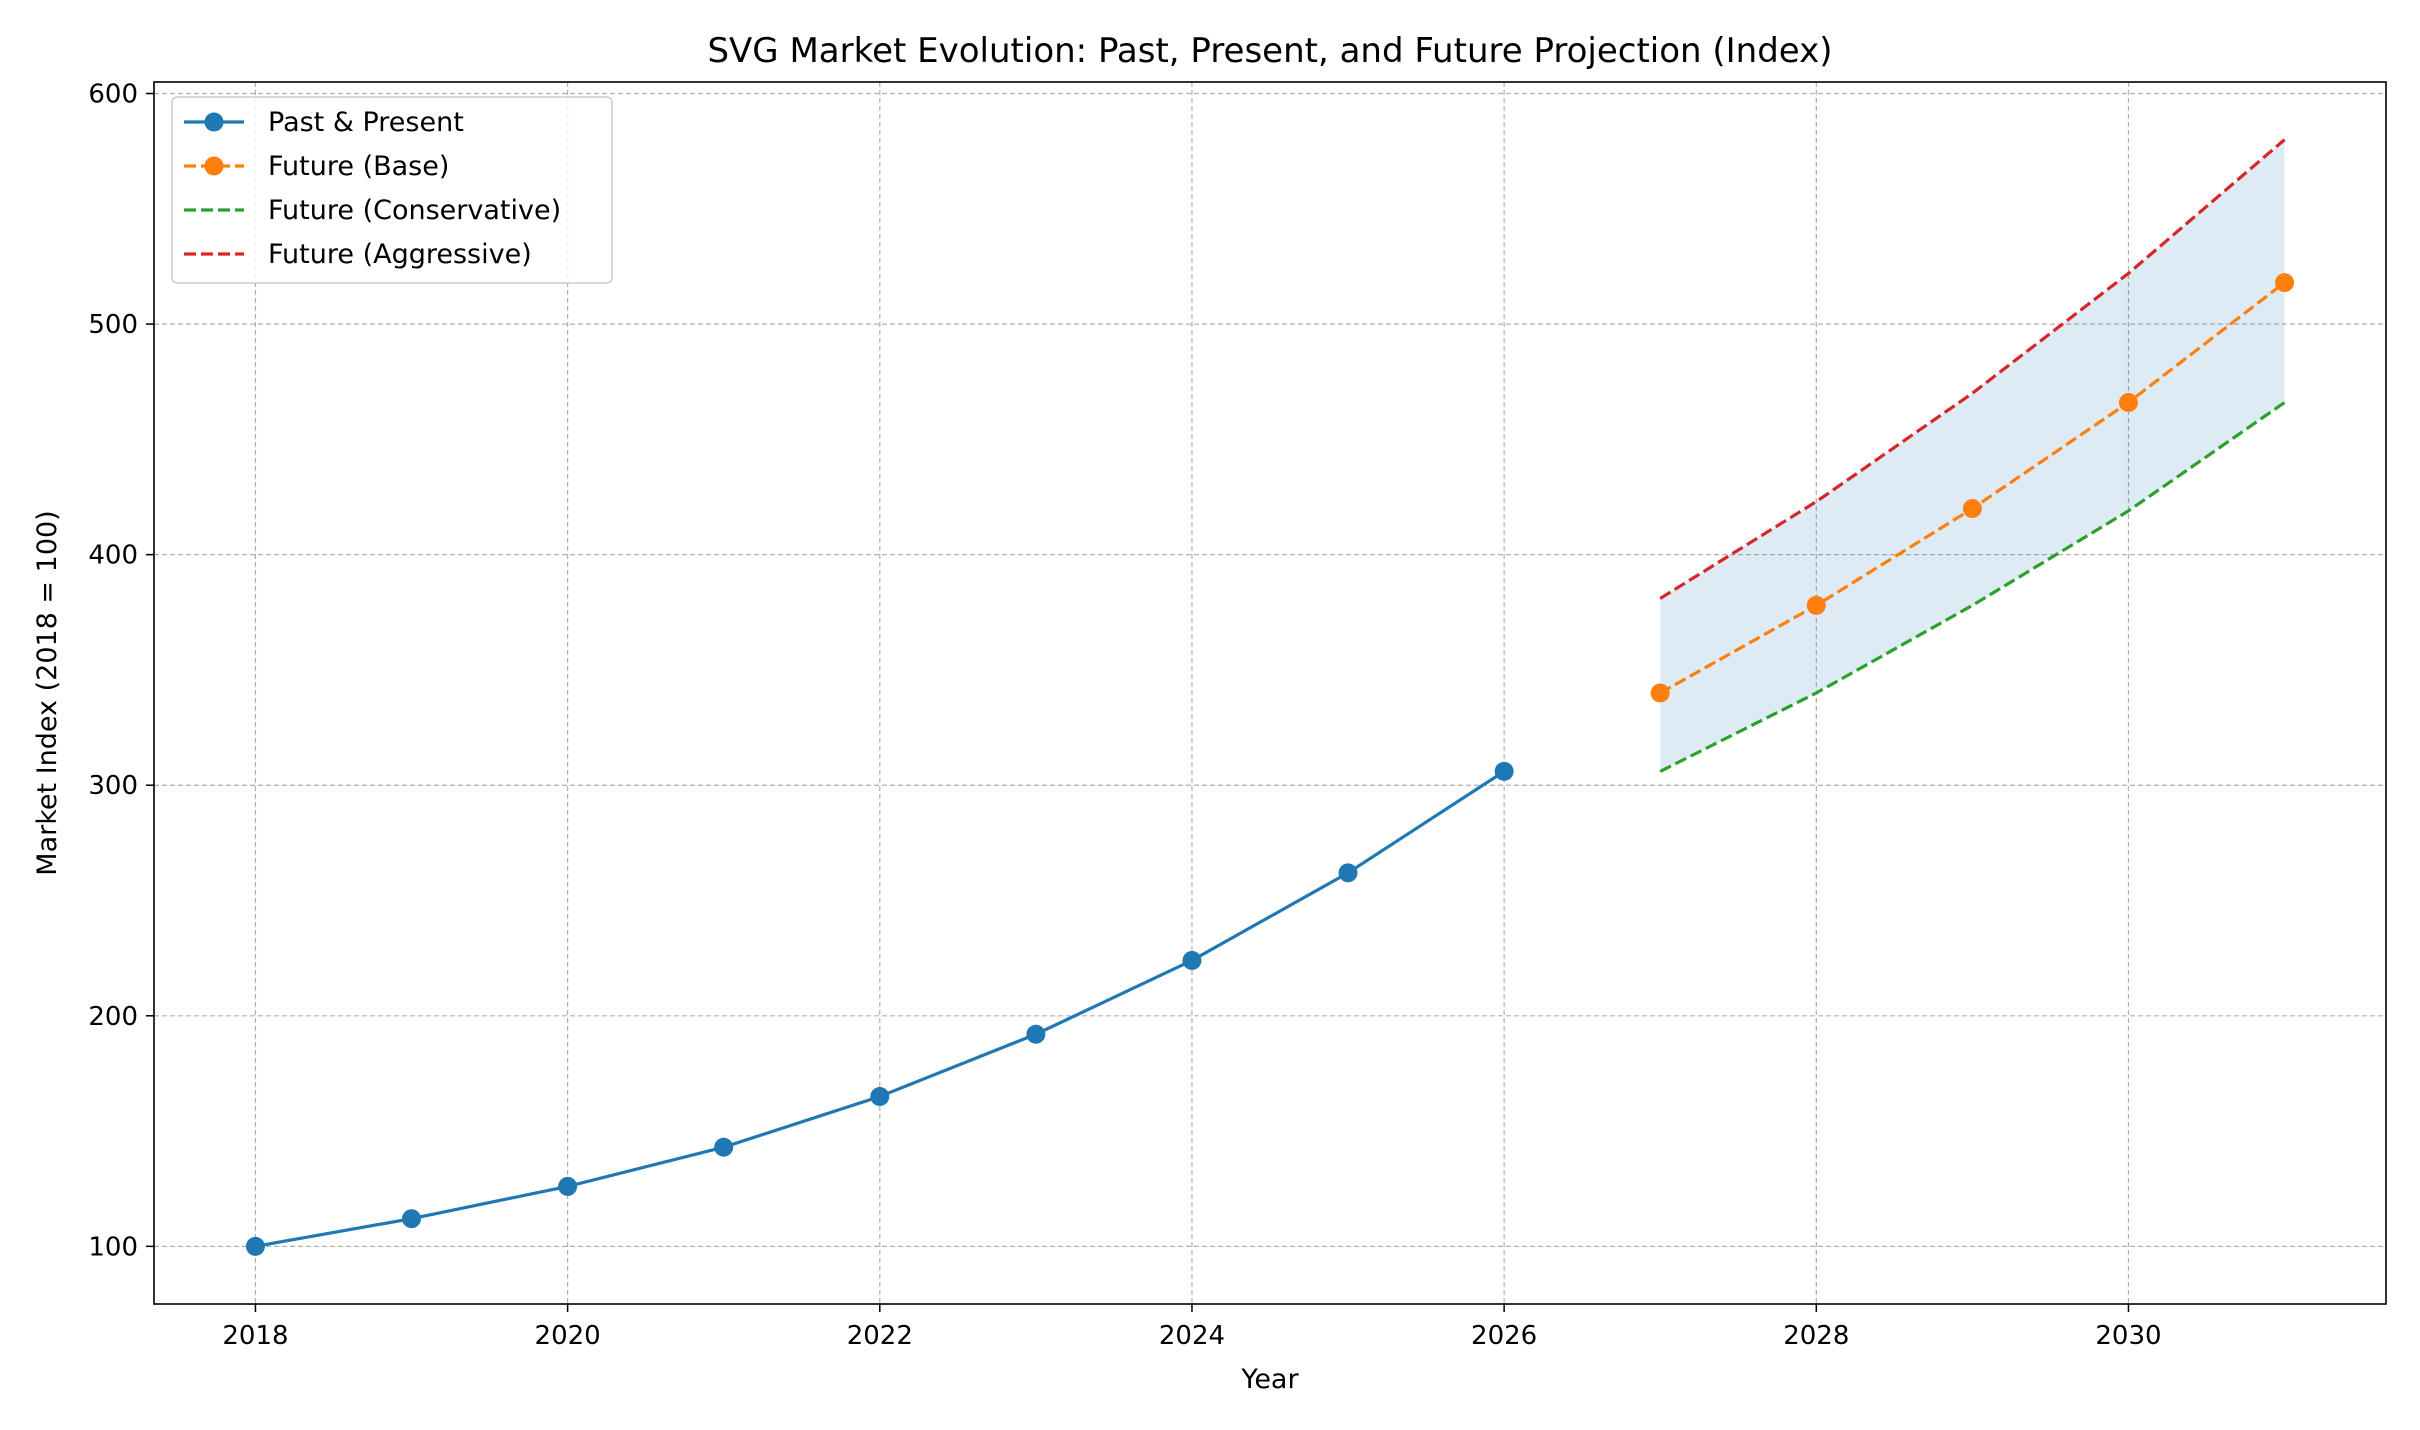 This screenshot has width=2420, height=1430. I want to click on legend-label: Future (Conservative), so click(414, 210).